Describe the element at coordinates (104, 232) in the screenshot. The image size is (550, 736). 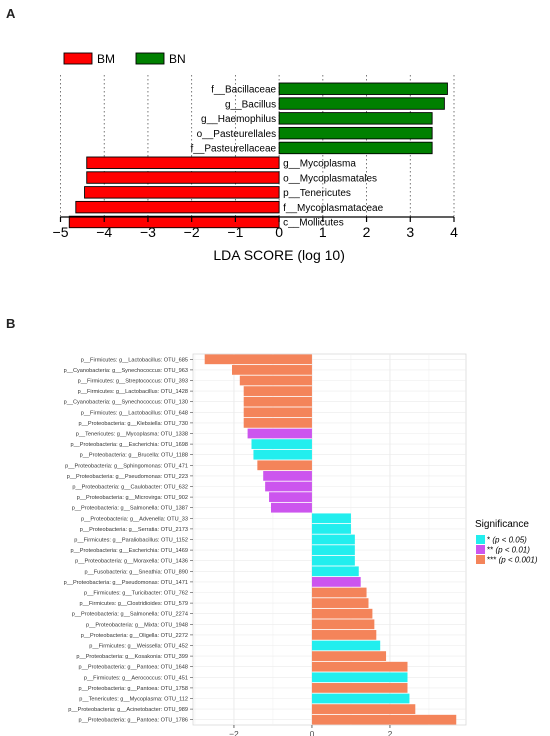
I see `x-tick-label-a-1: −4` at that location.